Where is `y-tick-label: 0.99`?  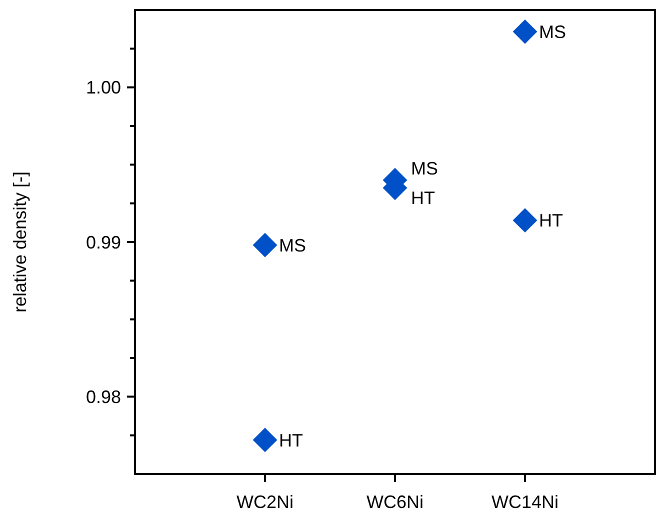
y-tick-label: 0.99 is located at coordinates (103, 242).